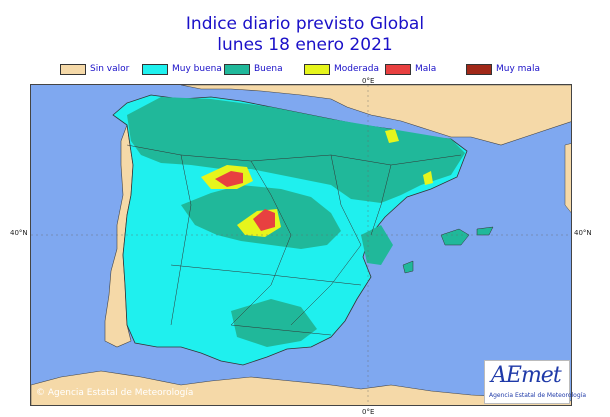 The image size is (610, 417). I want to click on legend-label: Moderada, so click(356, 69).